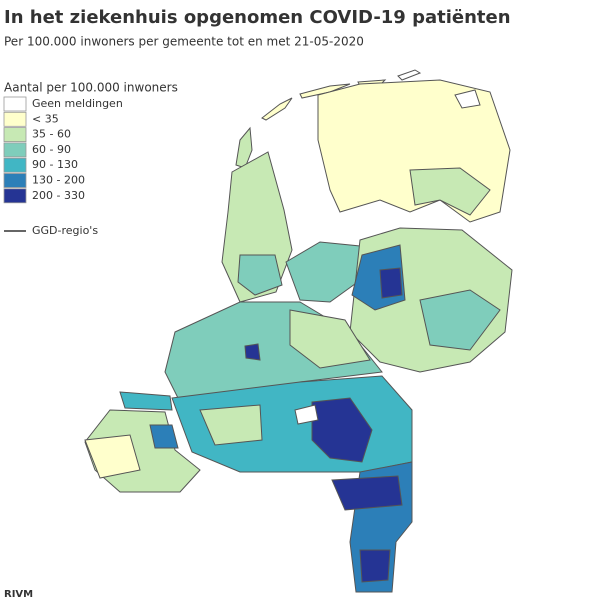 The image size is (600, 600). I want to click on legend-label: < 35, so click(45, 118).